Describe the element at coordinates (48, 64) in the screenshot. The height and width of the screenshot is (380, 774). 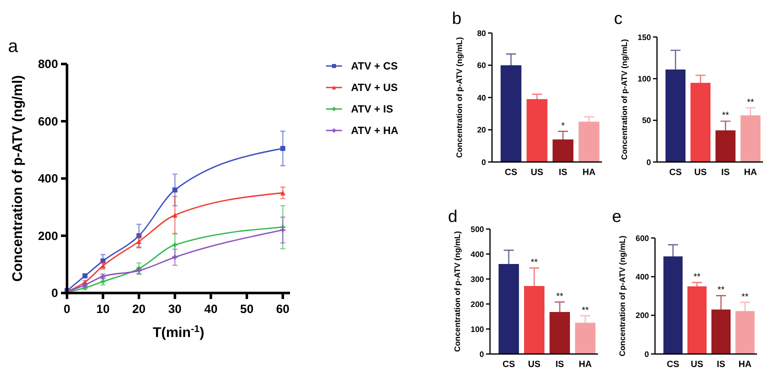
I see `y-tick-label: 800` at that location.